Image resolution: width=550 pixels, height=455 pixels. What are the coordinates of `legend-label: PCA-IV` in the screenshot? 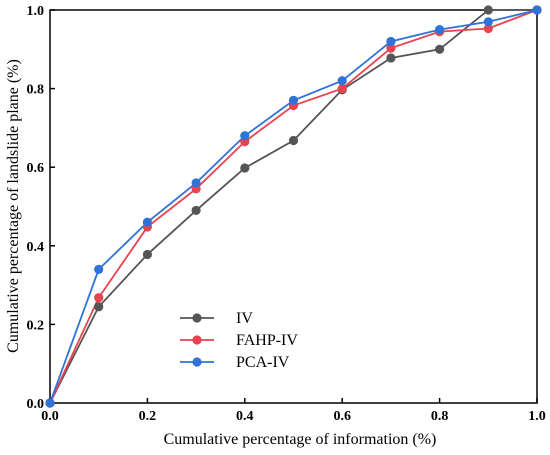 It's located at (263, 362).